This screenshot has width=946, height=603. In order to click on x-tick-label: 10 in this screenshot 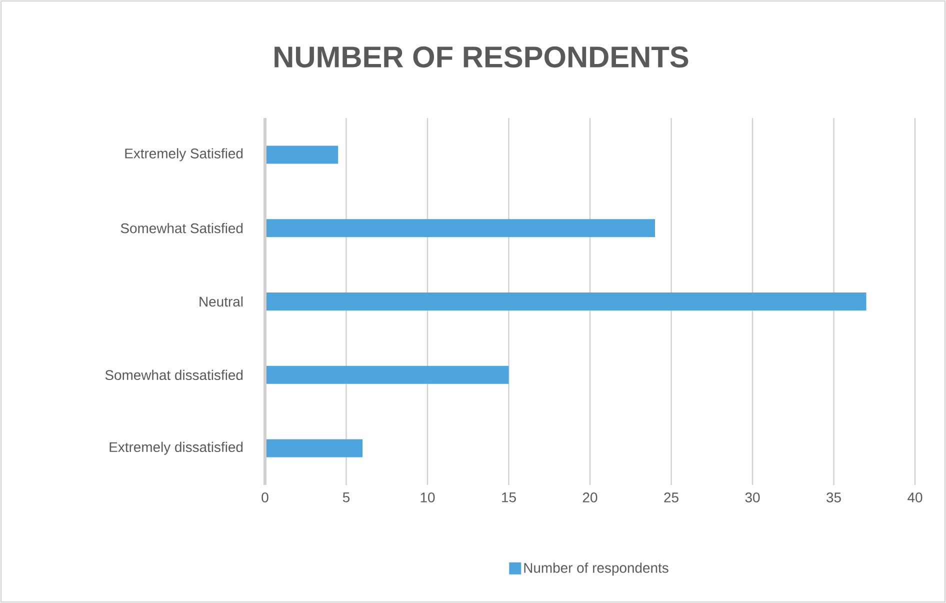, I will do `click(427, 497)`.